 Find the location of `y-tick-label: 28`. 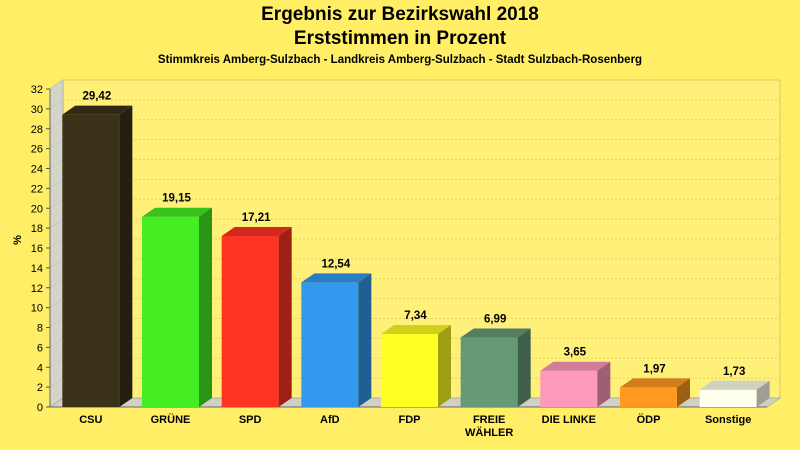

y-tick-label: 28 is located at coordinates (37, 130).